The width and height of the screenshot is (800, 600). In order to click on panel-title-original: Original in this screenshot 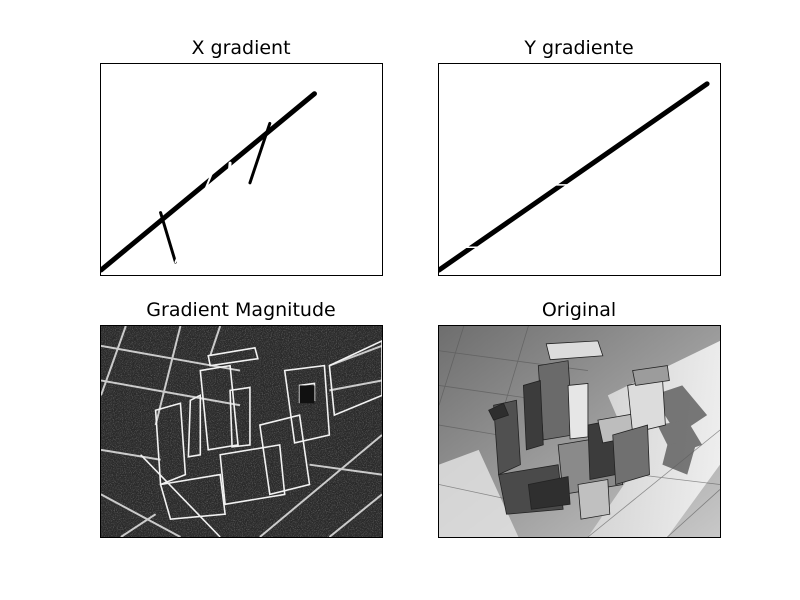, I will do `click(579, 310)`.